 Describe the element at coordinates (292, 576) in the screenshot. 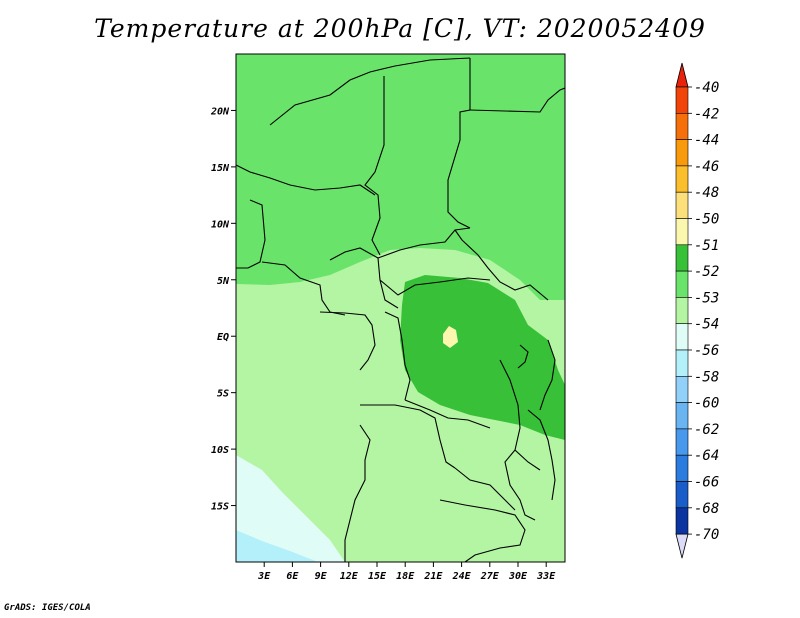

I see `lon-tick-label: 6E` at that location.